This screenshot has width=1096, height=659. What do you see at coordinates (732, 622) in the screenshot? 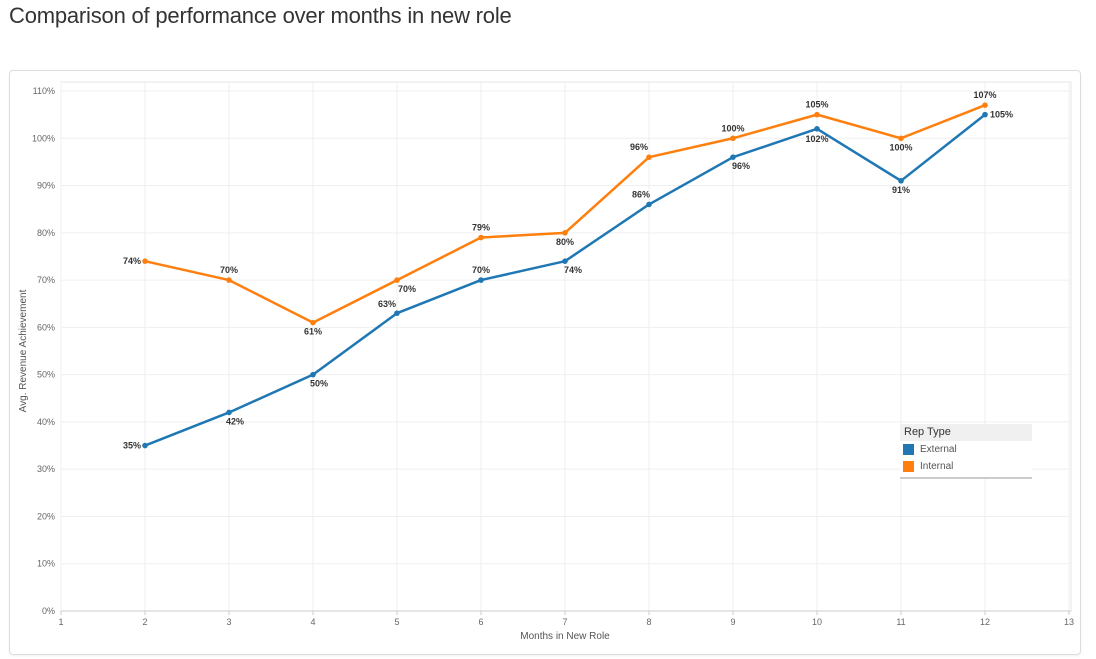
I see `x-tick-label: 9` at bounding box center [732, 622].